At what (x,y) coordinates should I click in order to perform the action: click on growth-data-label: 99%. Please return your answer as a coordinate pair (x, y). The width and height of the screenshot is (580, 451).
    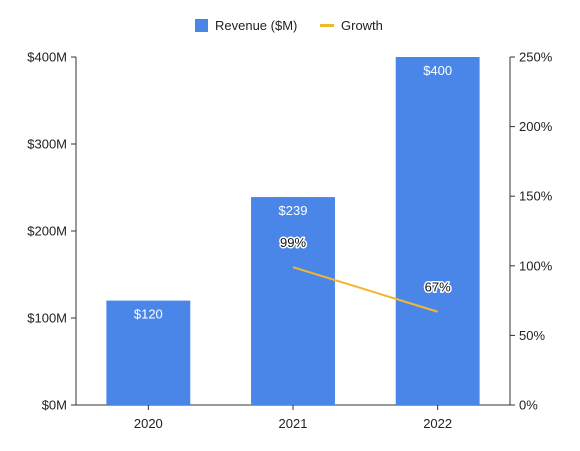
    Looking at the image, I should click on (293, 242).